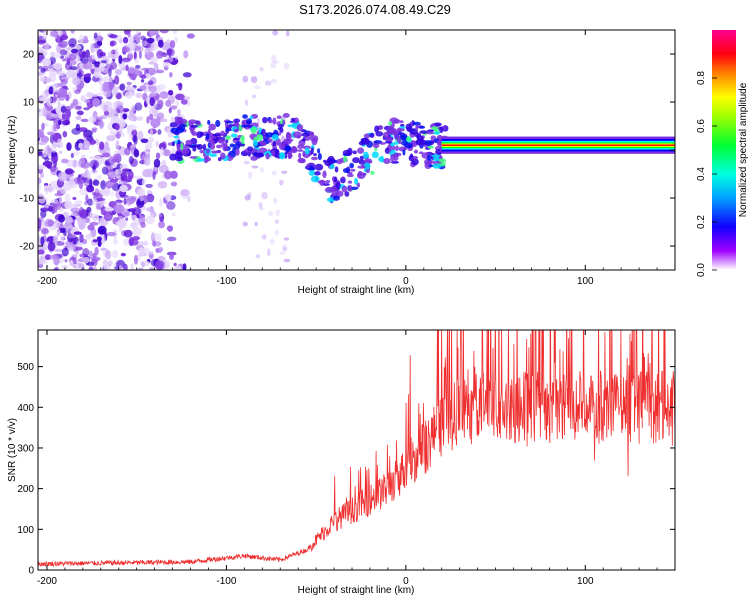  What do you see at coordinates (743, 149) in the screenshot?
I see `colorbar-label: Normalized spectral amplitude` at bounding box center [743, 149].